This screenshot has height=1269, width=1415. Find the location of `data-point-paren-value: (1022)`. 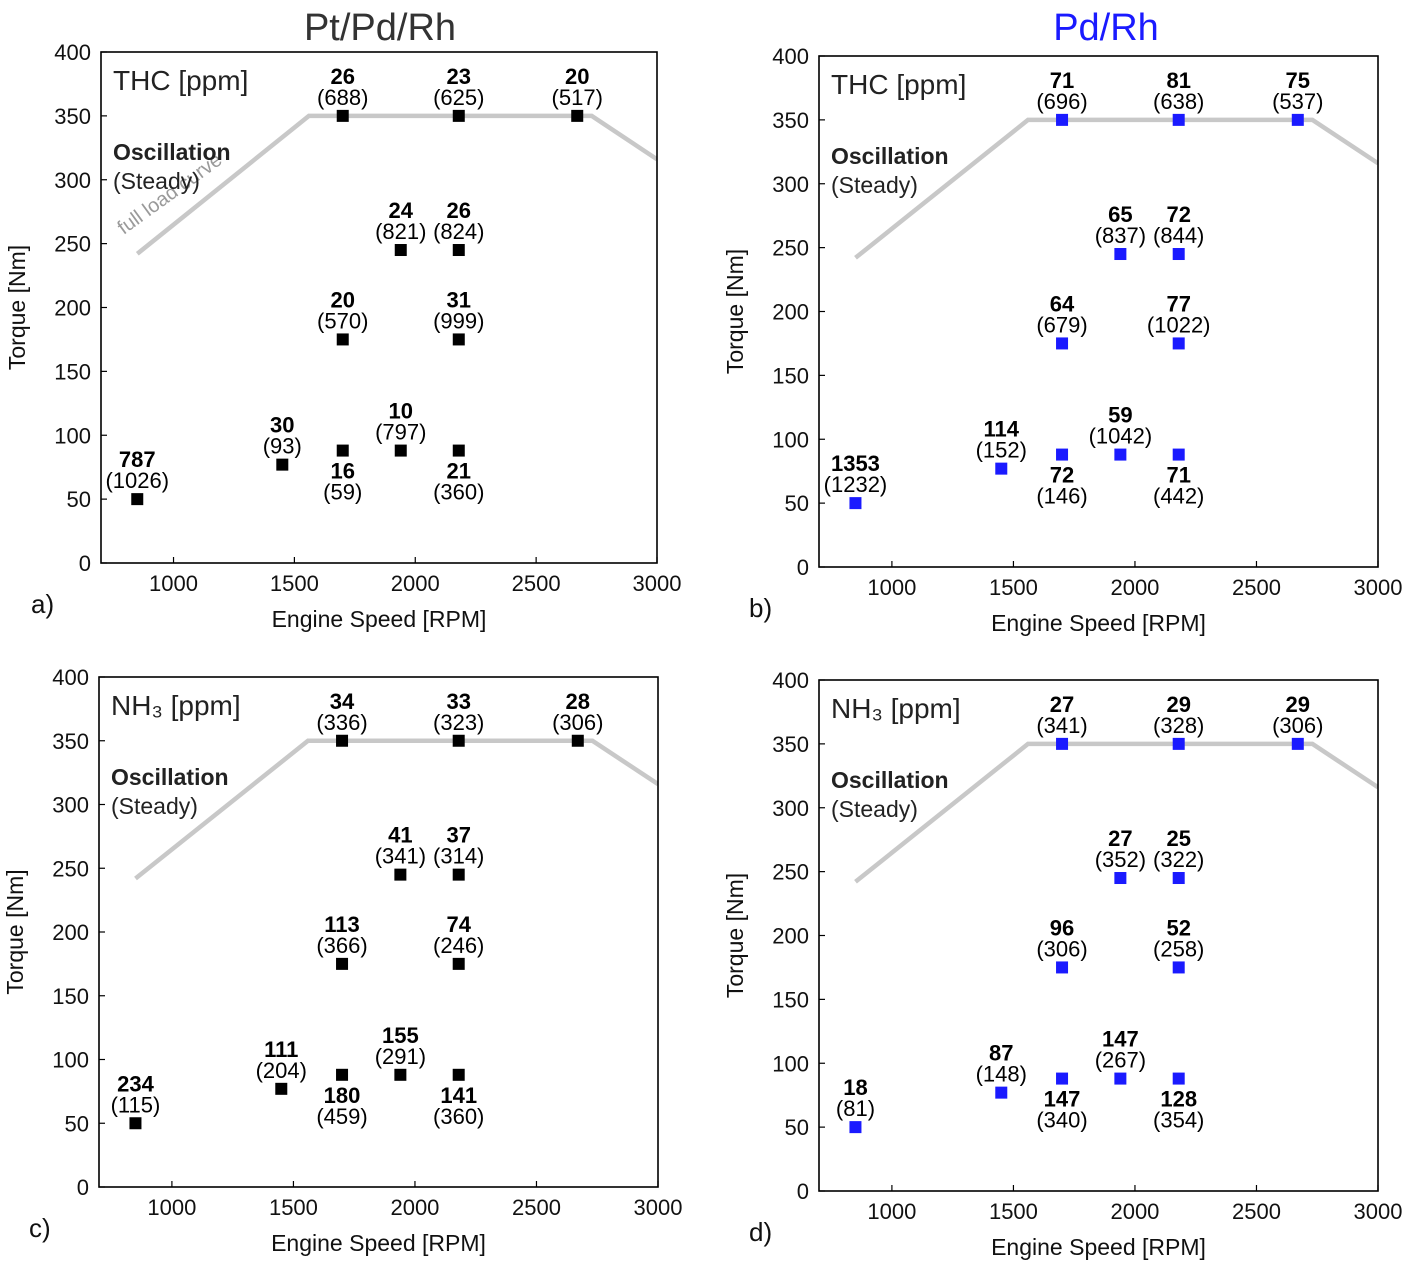

data-point-paren-value: (1022) is located at coordinates (1179, 324).